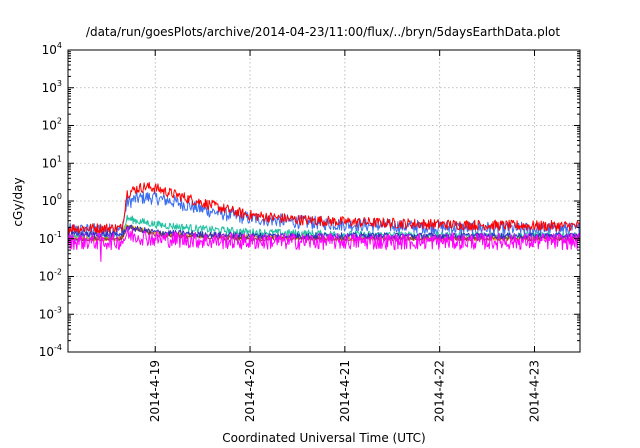 This screenshot has height=448, width=640. Describe the element at coordinates (52, 49) in the screenshot. I see `y-tick-label: 10⁴` at that location.